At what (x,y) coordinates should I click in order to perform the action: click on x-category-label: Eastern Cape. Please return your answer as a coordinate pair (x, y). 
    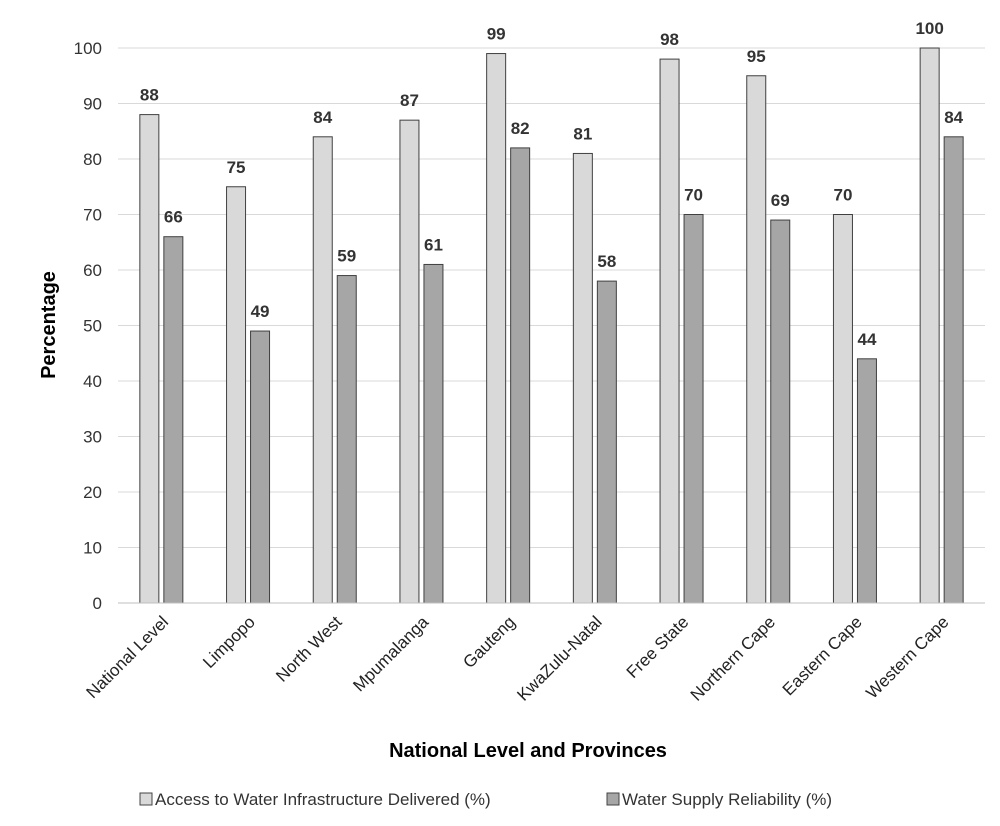
    Looking at the image, I should click on (822, 655).